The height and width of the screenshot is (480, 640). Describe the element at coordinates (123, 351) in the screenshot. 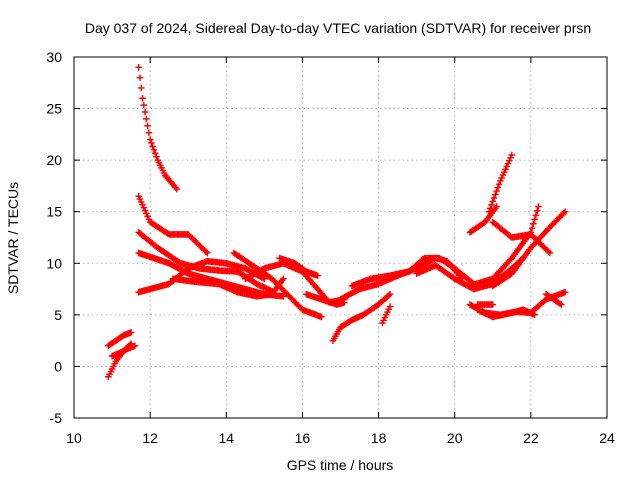

I see `series-s3` at that location.